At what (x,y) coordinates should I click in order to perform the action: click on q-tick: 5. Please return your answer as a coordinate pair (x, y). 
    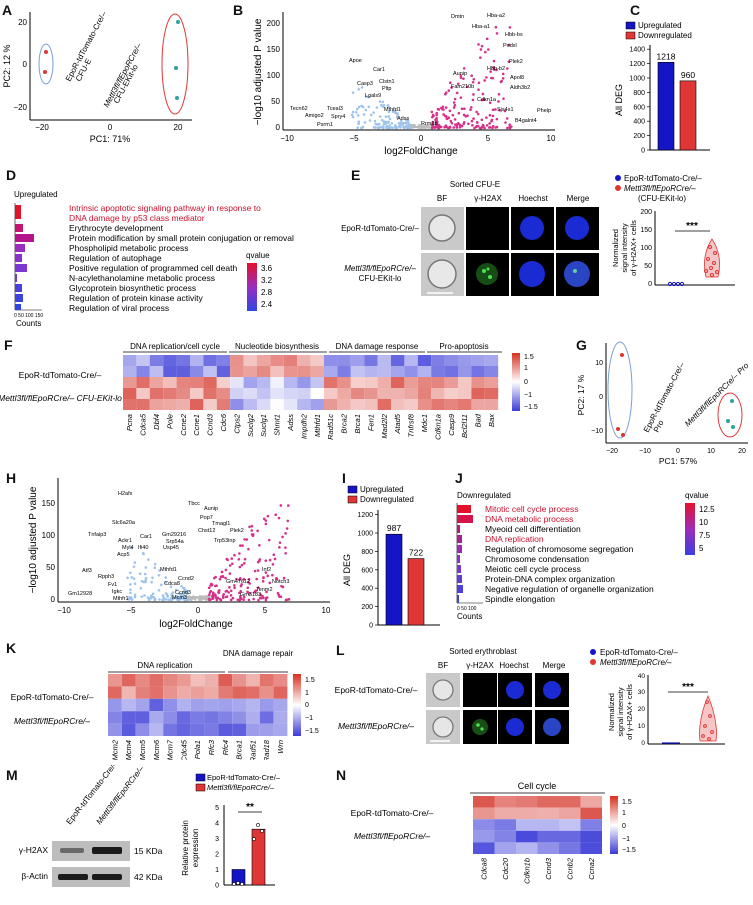
    Looking at the image, I should click on (701, 548).